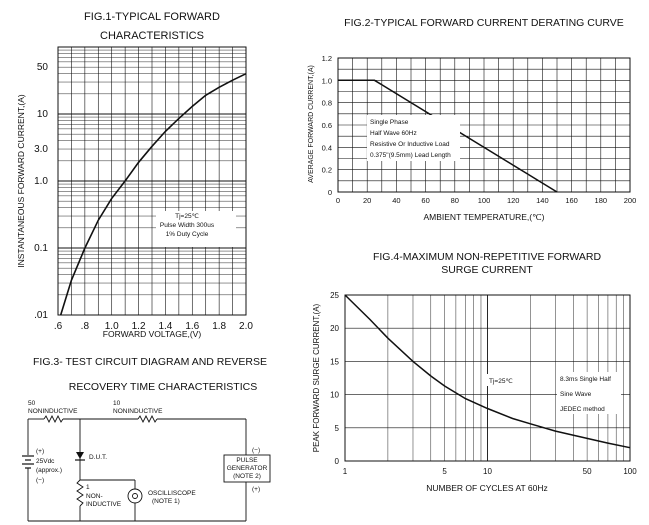  What do you see at coordinates (41, 248) in the screenshot?
I see `fig1-y-tick-label: 0.1` at bounding box center [41, 248].